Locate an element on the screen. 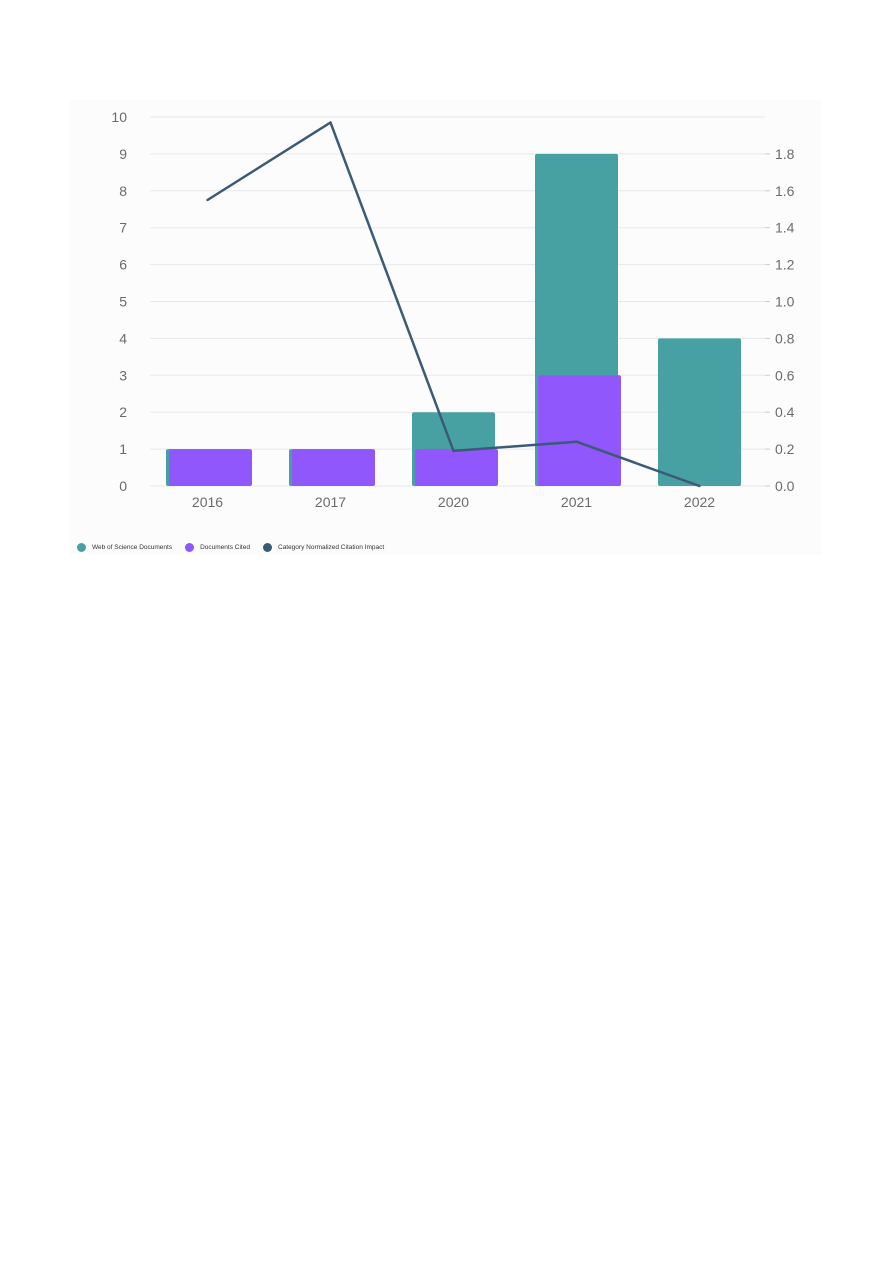 Image resolution: width=893 pixels, height=1263 pixels. category-label: 2022 is located at coordinates (699, 502).